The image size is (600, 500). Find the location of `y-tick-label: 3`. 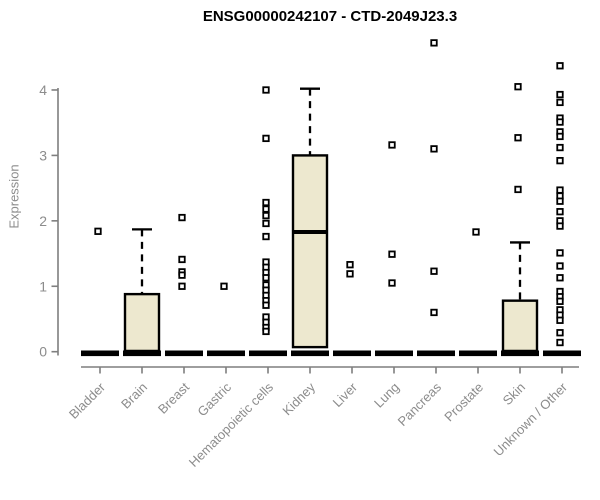

y-tick-label: 3 is located at coordinates (43, 155).